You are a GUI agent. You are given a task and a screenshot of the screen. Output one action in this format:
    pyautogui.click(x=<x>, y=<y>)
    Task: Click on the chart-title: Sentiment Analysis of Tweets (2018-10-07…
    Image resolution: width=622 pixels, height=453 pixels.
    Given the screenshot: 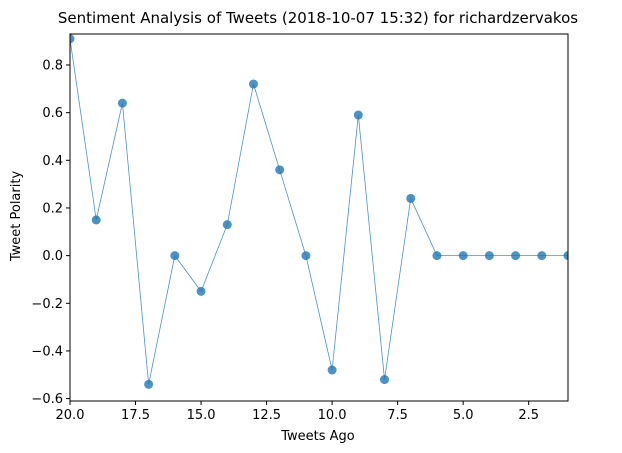 What is the action you would take?
    pyautogui.click(x=318, y=18)
    